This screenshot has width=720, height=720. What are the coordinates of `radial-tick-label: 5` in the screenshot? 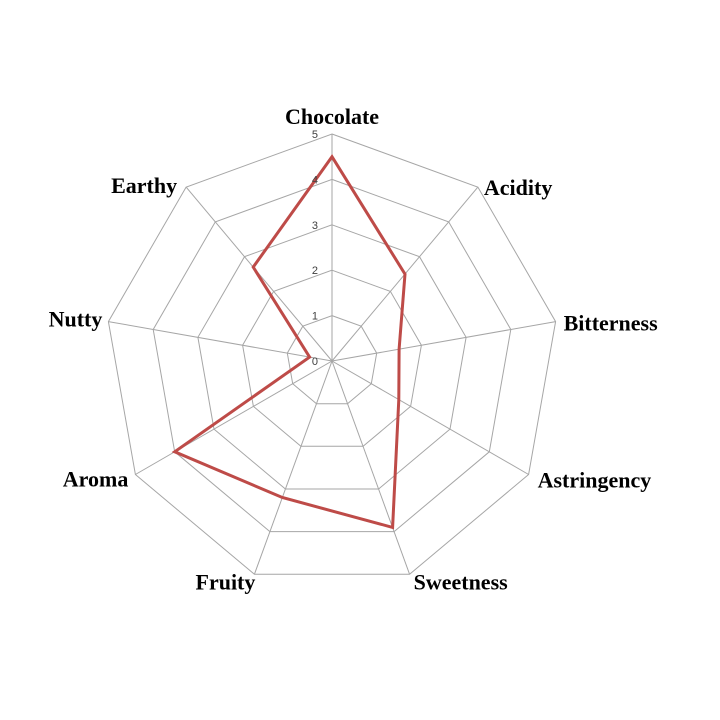 It's located at (315, 135).